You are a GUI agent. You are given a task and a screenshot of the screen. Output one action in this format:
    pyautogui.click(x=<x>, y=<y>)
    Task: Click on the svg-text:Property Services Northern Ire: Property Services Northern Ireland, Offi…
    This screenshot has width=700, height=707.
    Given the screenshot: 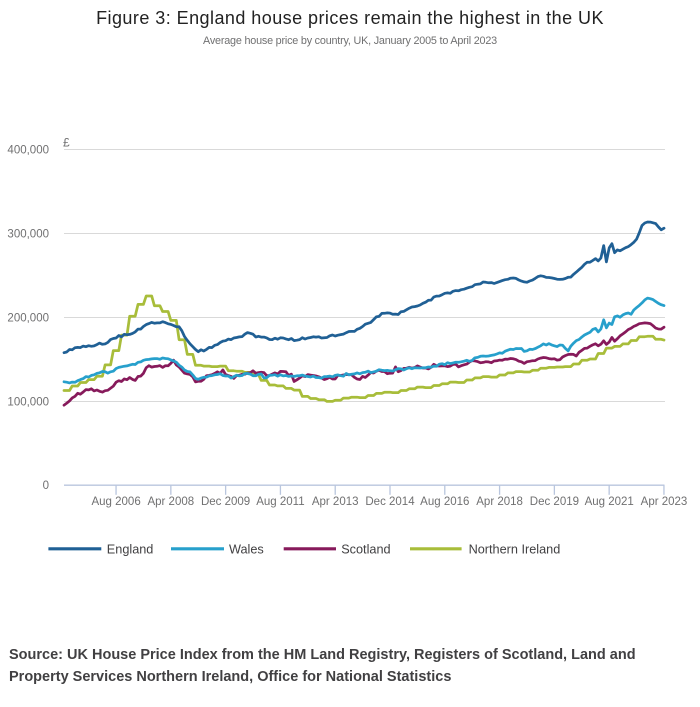 What is the action you would take?
    pyautogui.click(x=230, y=677)
    